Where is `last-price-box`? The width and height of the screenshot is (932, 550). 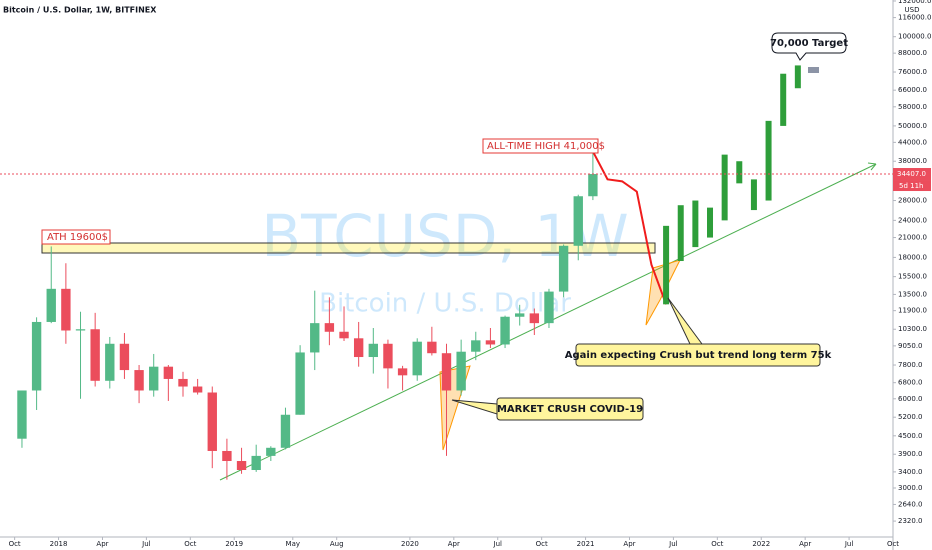
last-price-box is located at coordinates (912, 174).